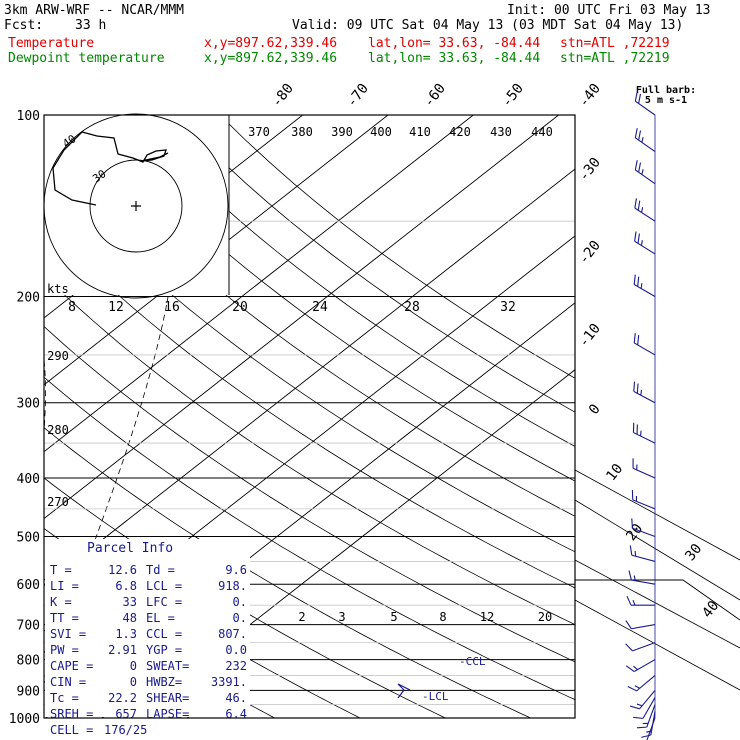 Image resolution: width=740 pixels, height=740 pixels. What do you see at coordinates (64, 698) in the screenshot?
I see `parcel-stat-label: Tc =` at bounding box center [64, 698].